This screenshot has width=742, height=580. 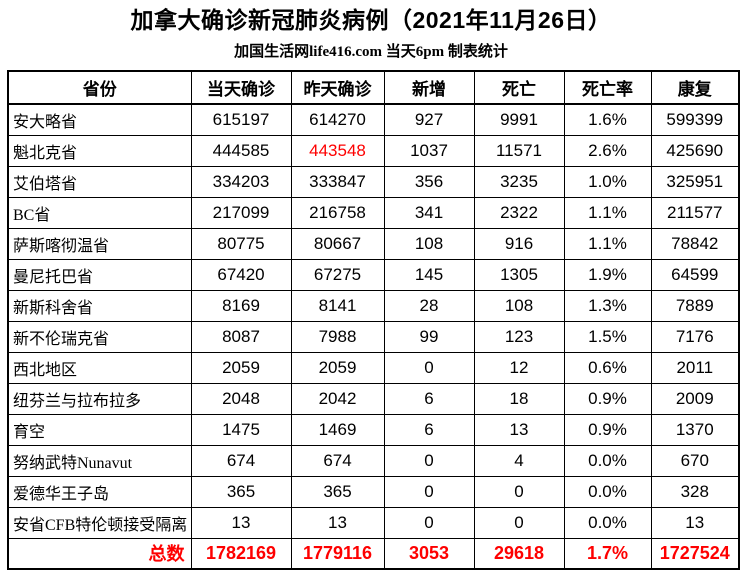 I want to click on today-confirmed-cell: 615197, so click(x=241, y=119).